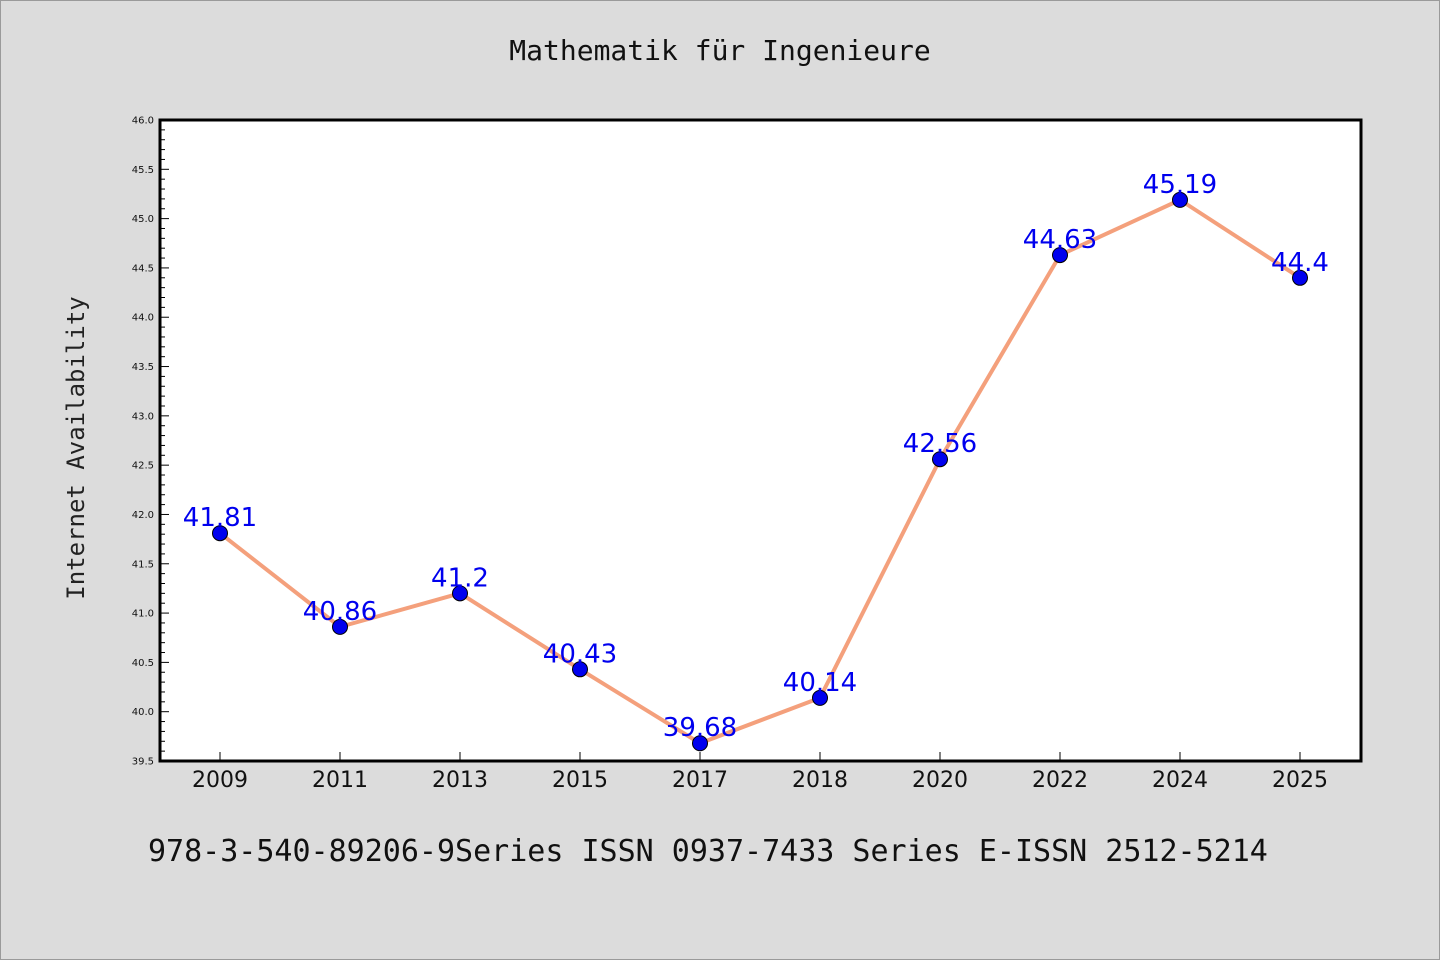 This screenshot has height=960, width=1440. I want to click on data-label: 39.68, so click(700, 728).